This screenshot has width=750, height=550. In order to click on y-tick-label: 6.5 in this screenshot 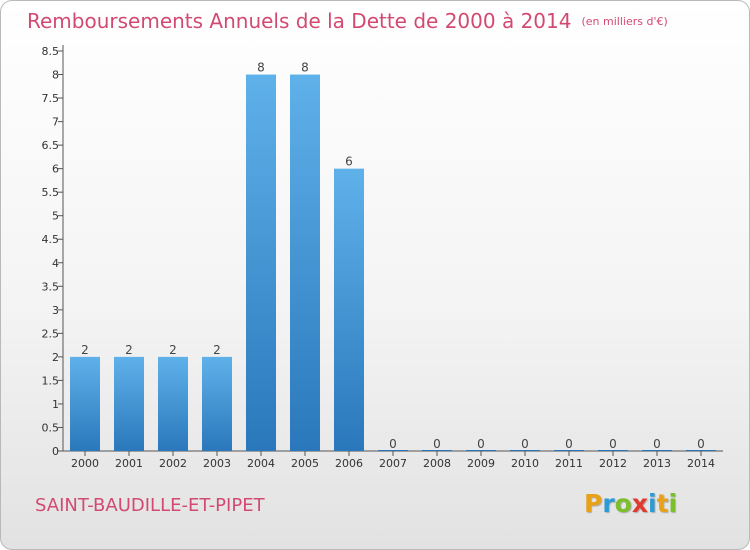, I will do `click(51, 145)`.